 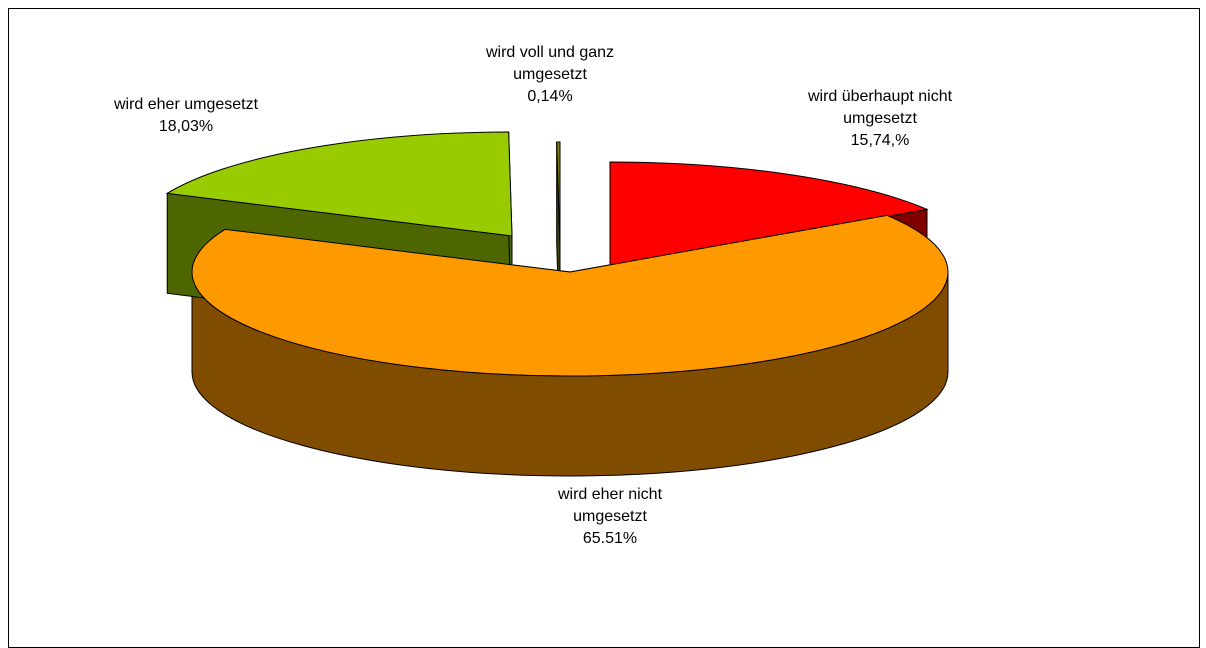 What do you see at coordinates (880, 96) in the screenshot?
I see `data-label-line: wird überhaupt nicht` at bounding box center [880, 96].